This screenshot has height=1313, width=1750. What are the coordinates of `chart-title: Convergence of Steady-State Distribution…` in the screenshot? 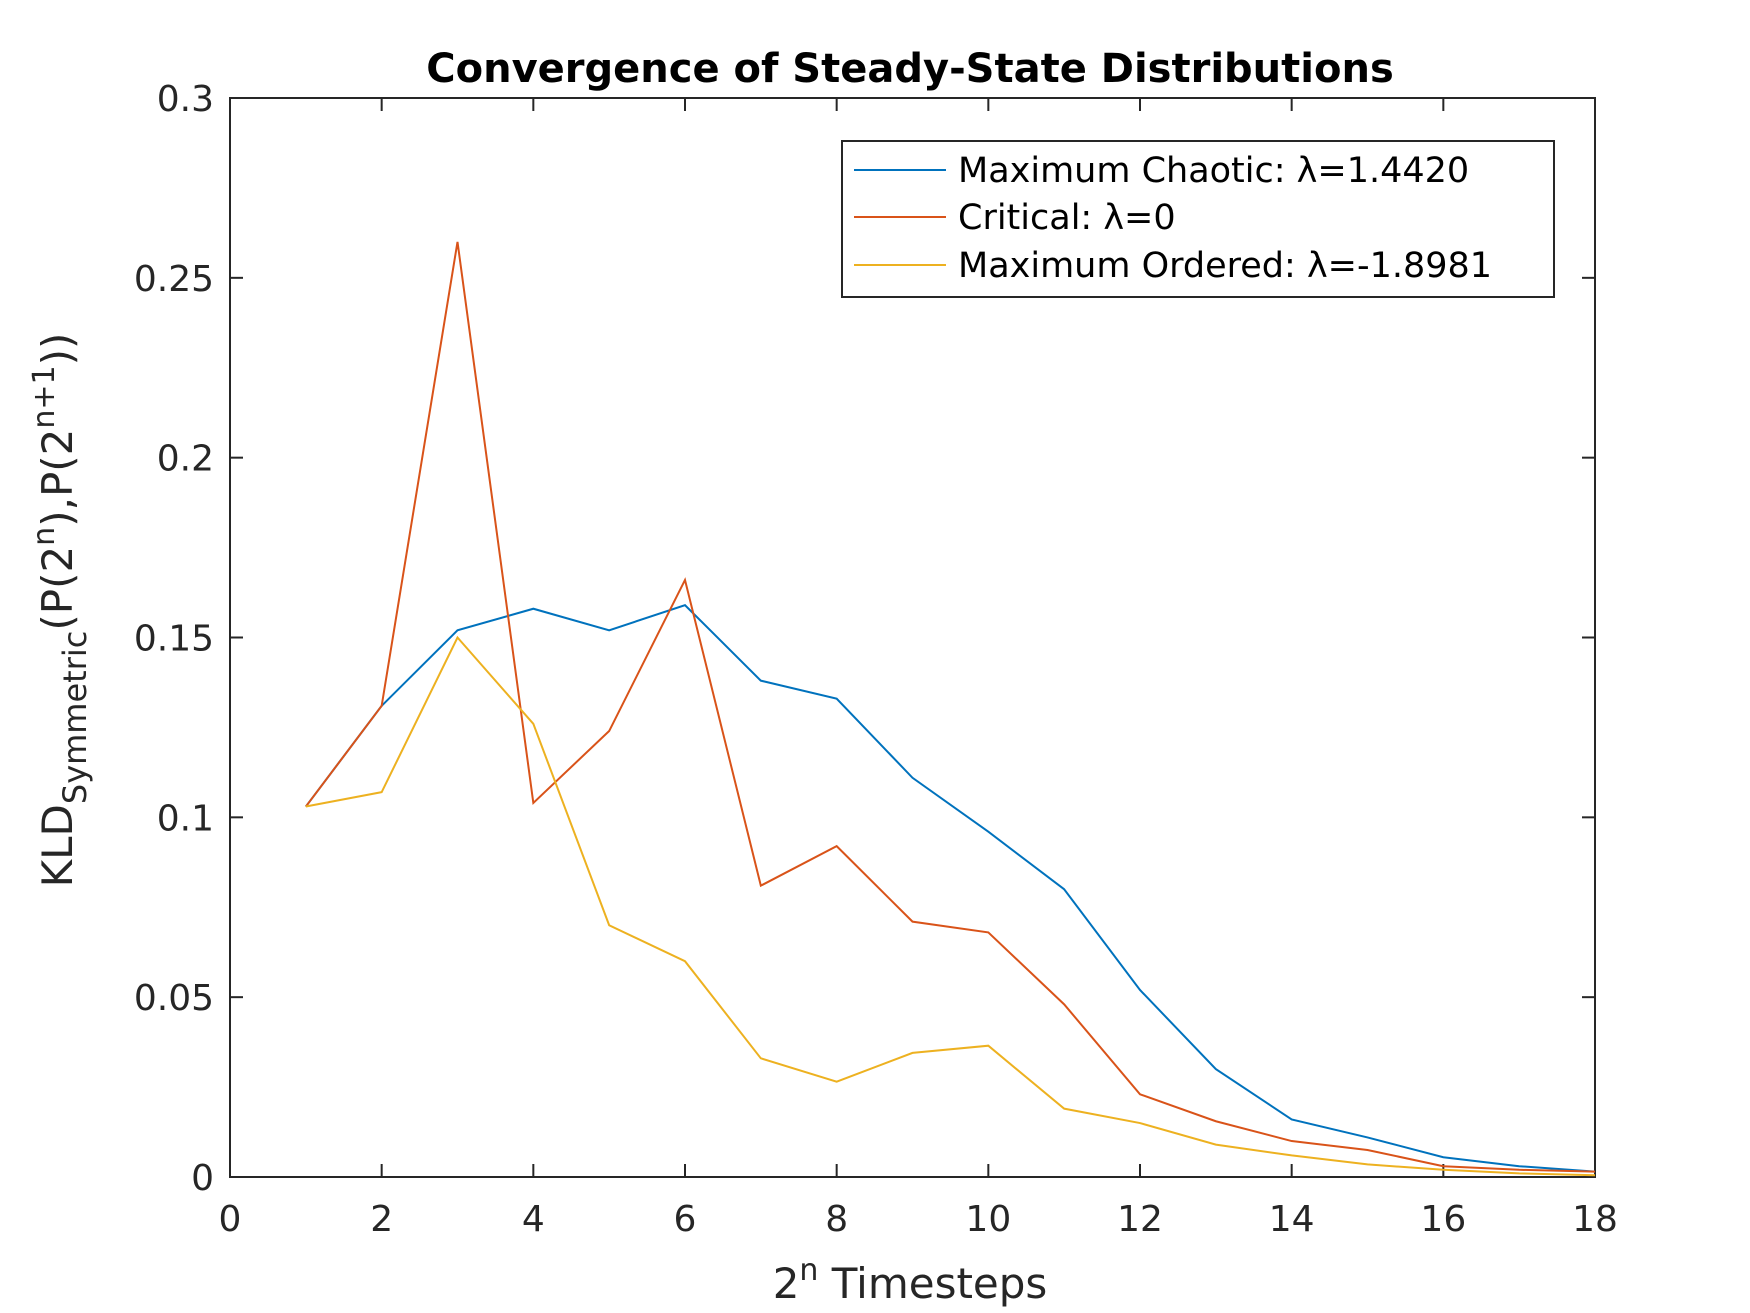 It's located at (910, 69).